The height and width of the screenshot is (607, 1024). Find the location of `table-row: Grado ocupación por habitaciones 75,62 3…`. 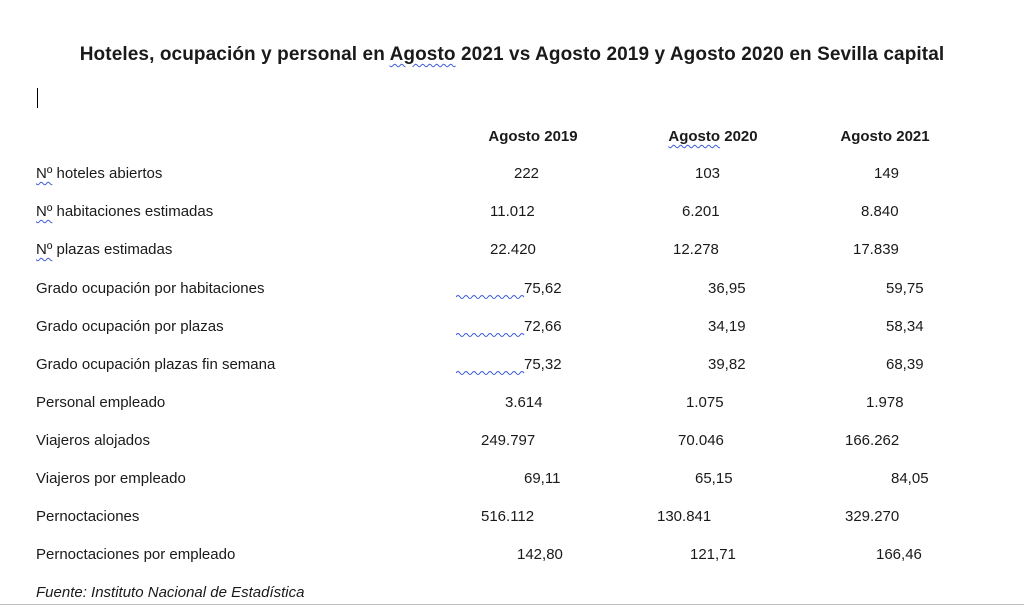

table-row: Grado ocupación por habitaciones 75,62 3… is located at coordinates (512, 292).